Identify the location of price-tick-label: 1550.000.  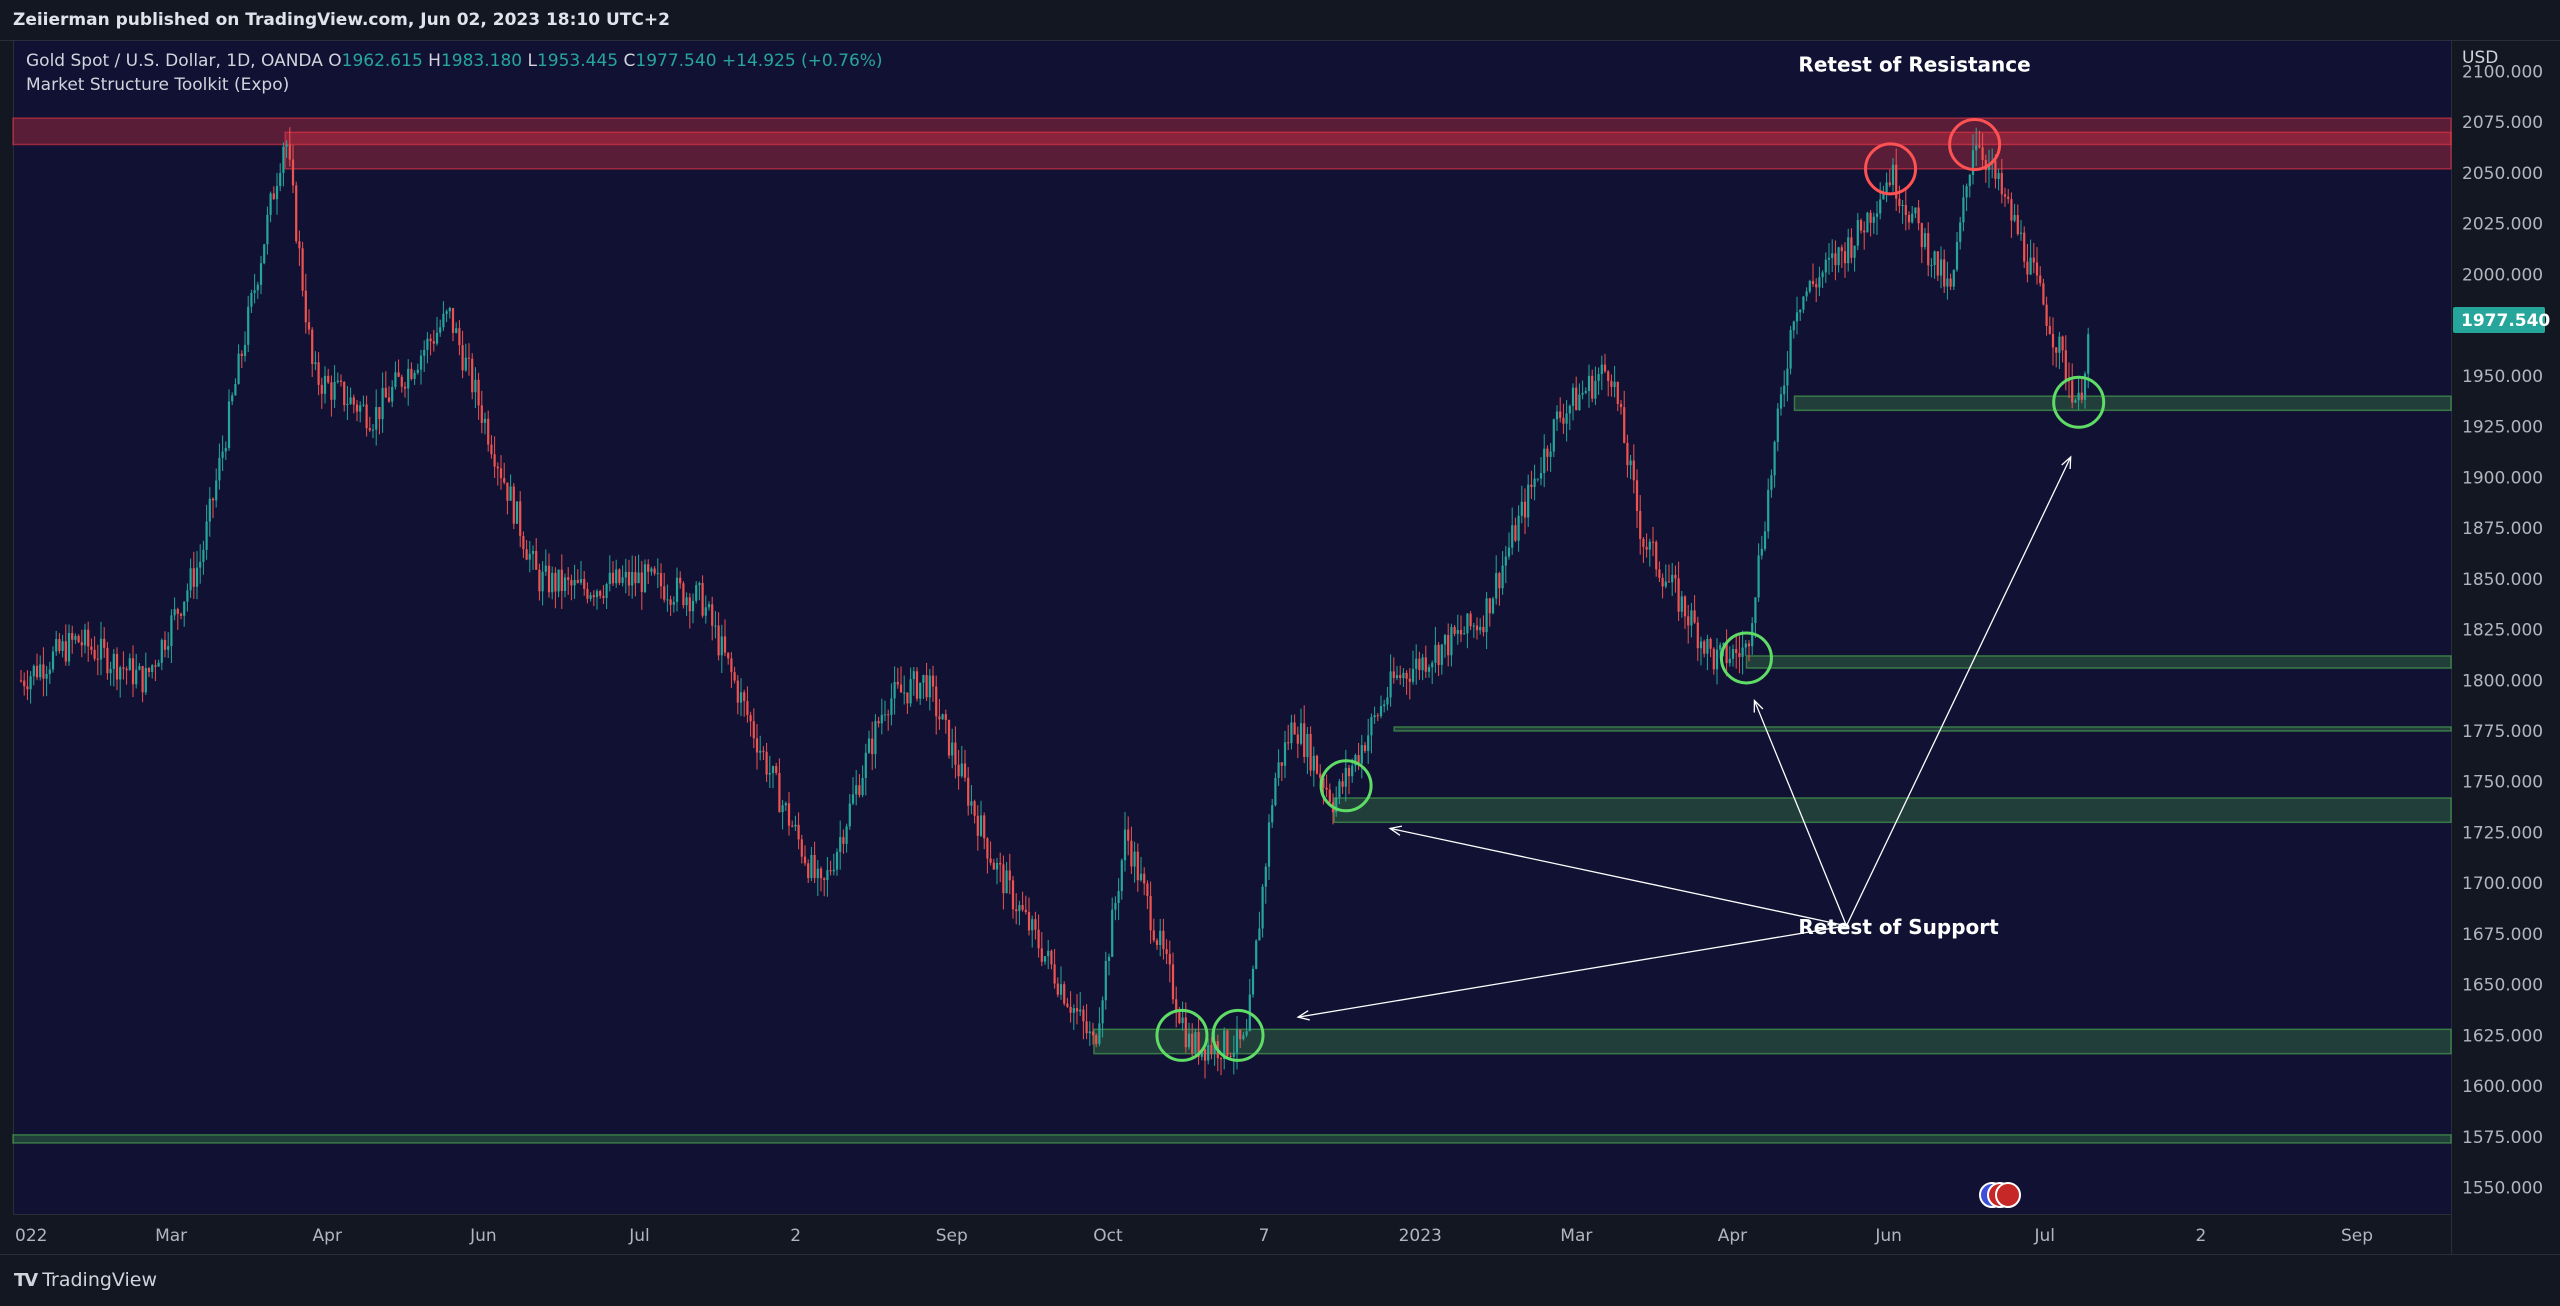
(2502, 1189).